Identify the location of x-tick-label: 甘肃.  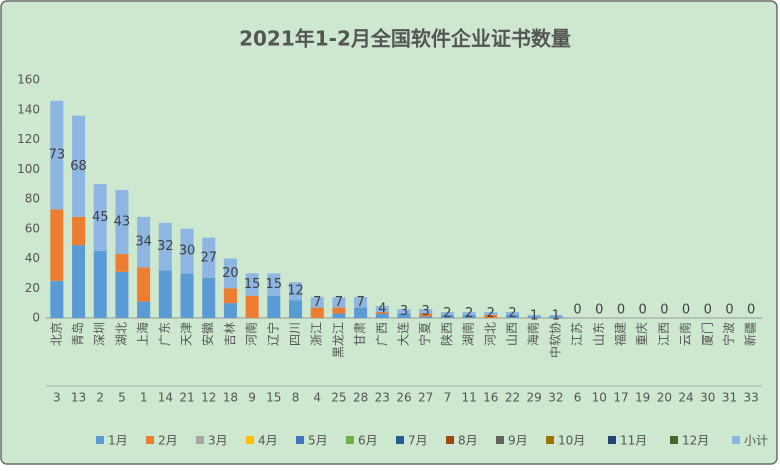
(360, 334).